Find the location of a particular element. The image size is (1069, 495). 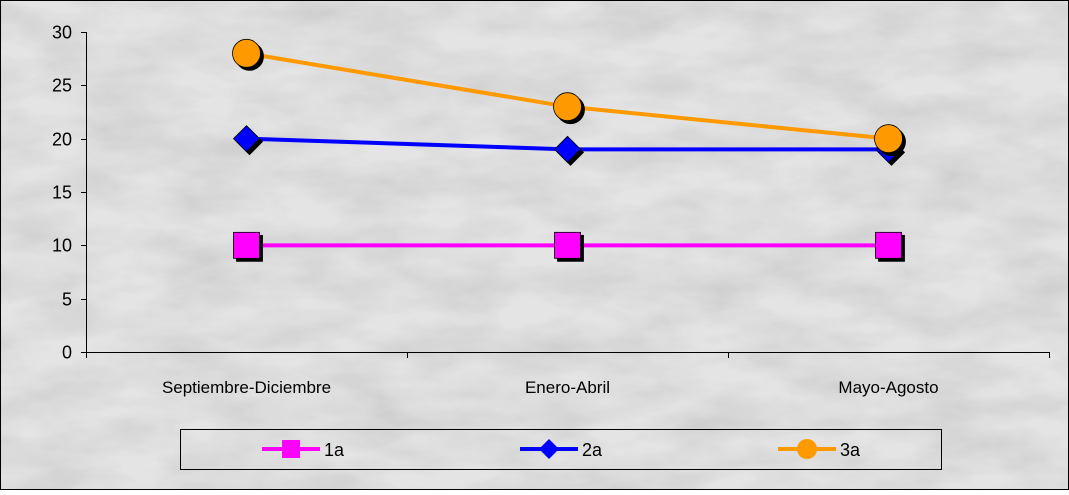

legend-marker-circle is located at coordinates (807, 449).